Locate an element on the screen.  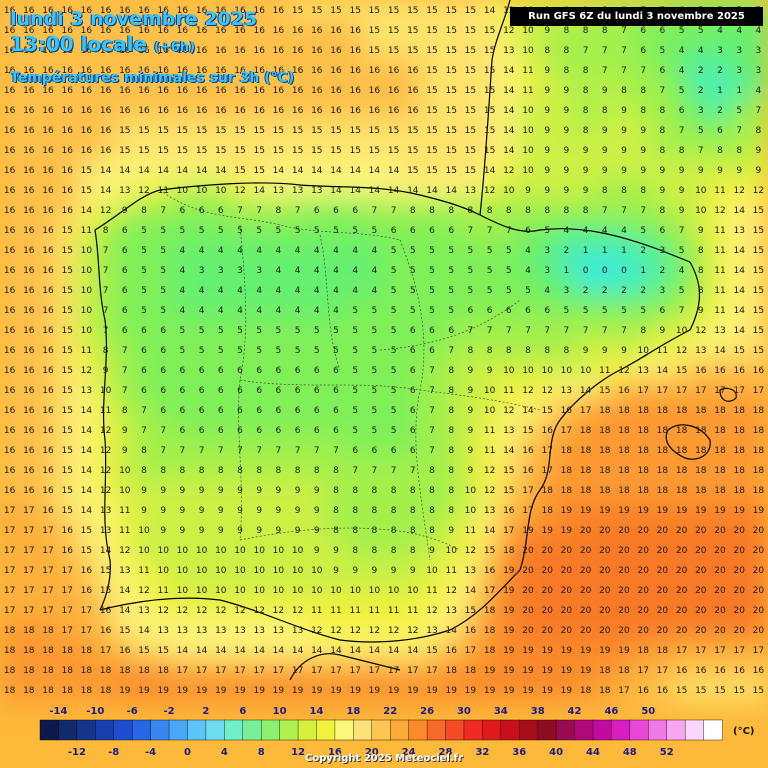
temperature-value: 19 is located at coordinates (528, 691).